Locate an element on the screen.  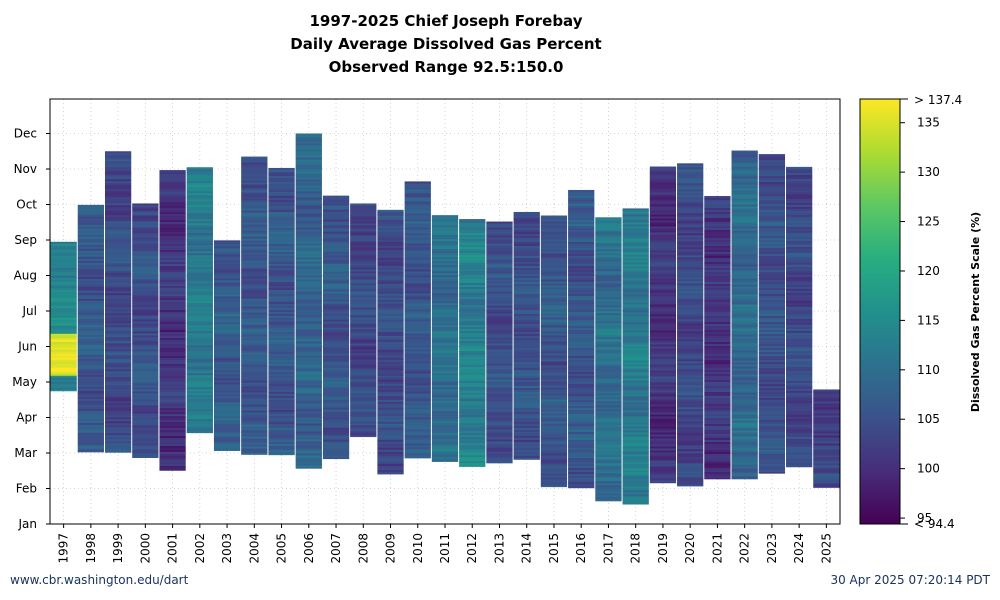
x-tick-label: 2011 is located at coordinates (445, 548).